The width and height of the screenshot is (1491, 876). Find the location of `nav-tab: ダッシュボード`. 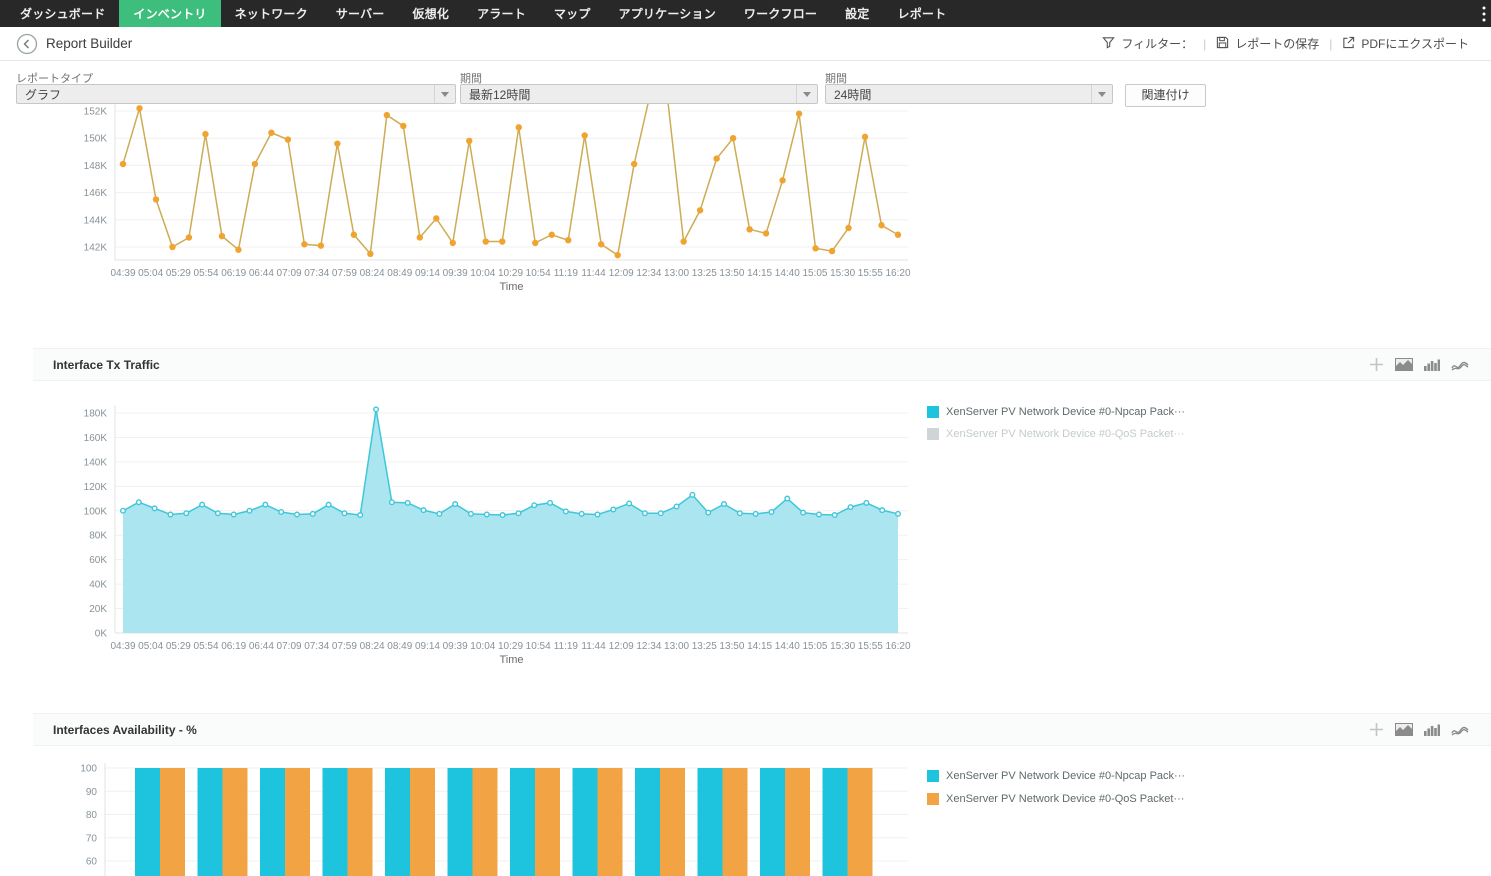

nav-tab: ダッシュボード is located at coordinates (63, 14).